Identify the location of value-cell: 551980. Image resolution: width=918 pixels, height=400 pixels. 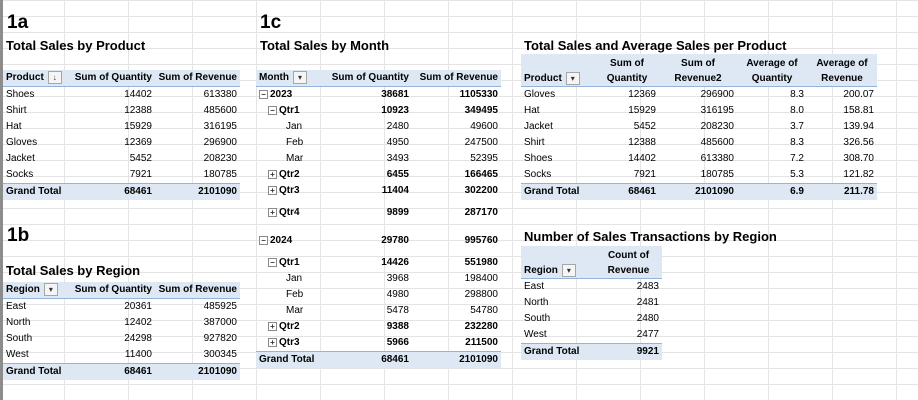
(481, 262).